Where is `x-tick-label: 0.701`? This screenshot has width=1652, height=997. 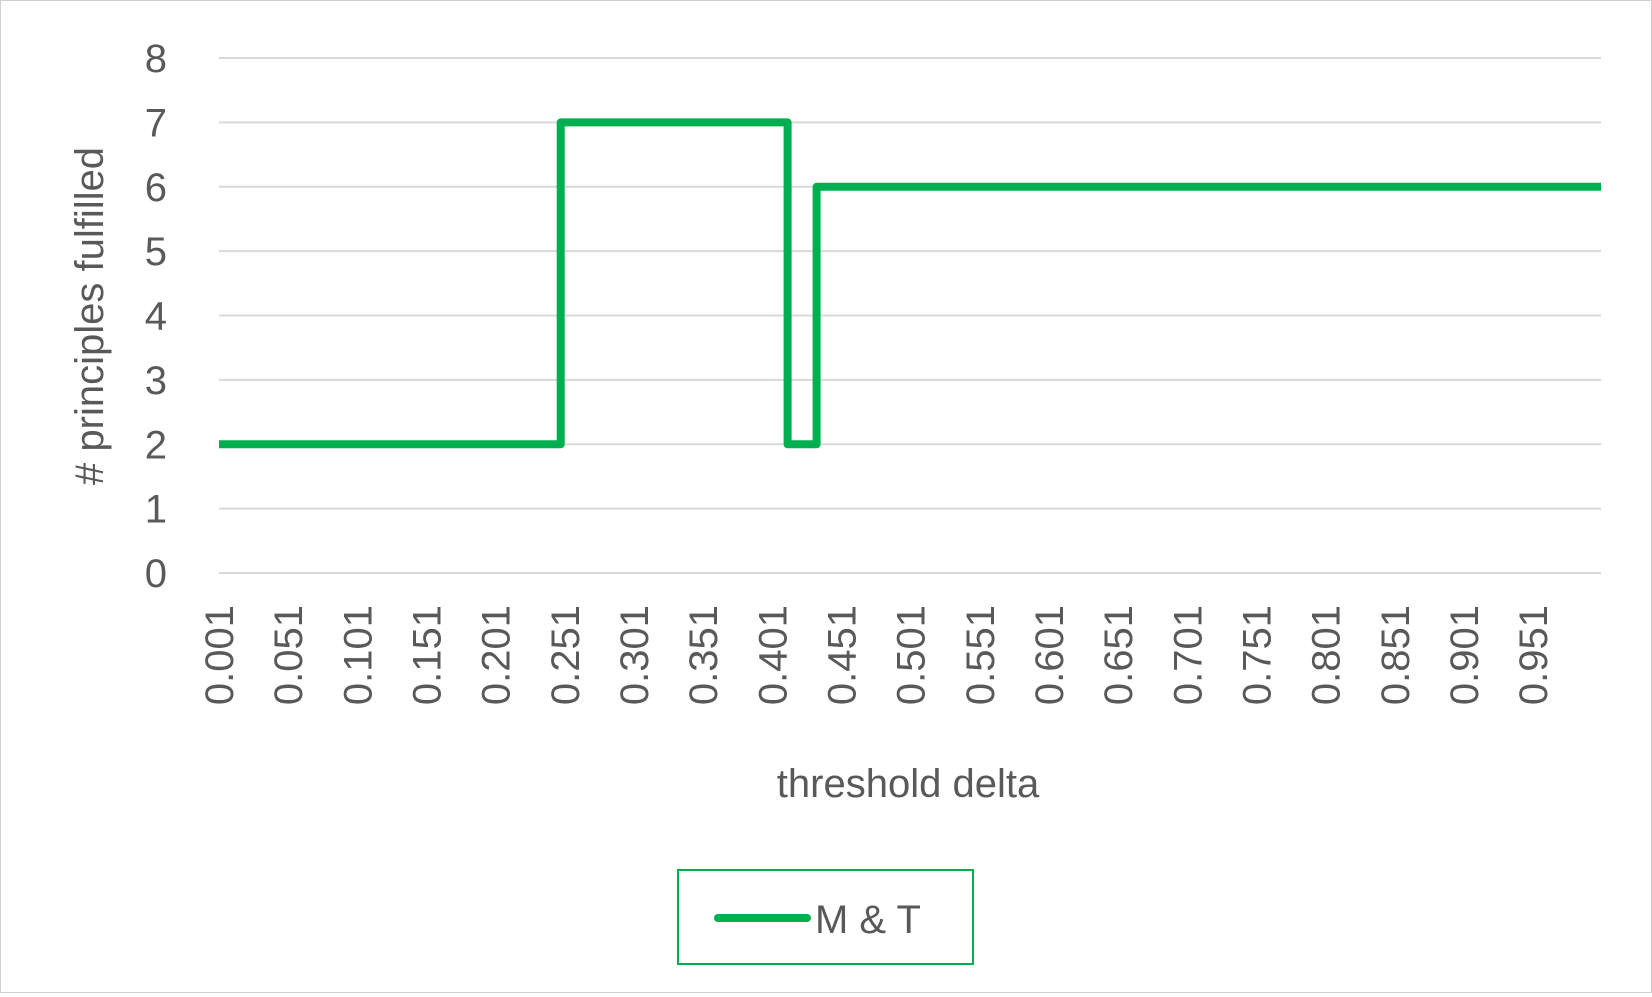
x-tick-label: 0.701 is located at coordinates (1188, 655).